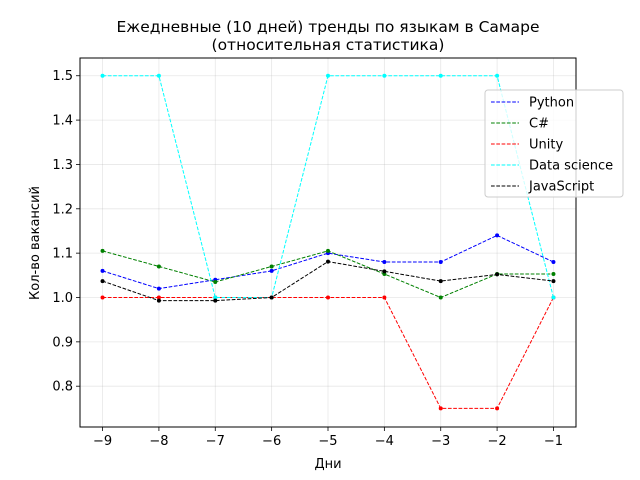  What do you see at coordinates (384, 441) in the screenshot?
I see `x-tick-label: −4` at bounding box center [384, 441].